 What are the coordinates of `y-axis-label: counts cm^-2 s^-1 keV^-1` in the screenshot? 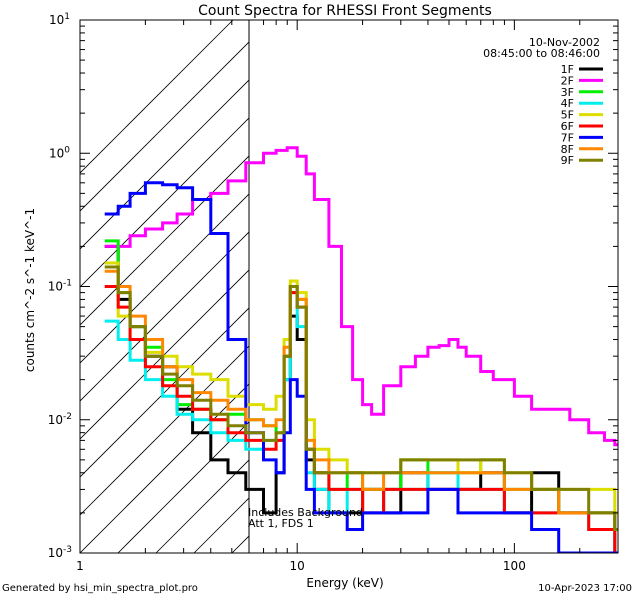 It's located at (30, 290).